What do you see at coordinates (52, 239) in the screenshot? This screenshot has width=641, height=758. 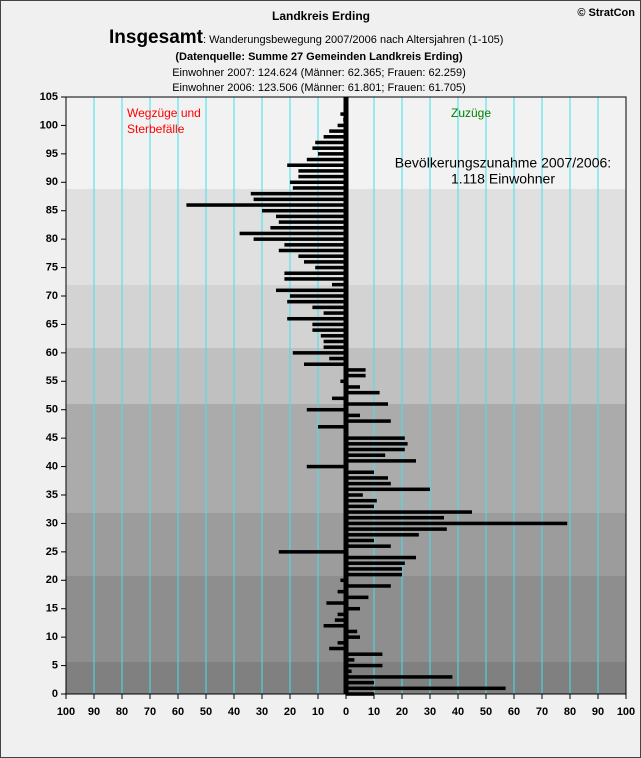 I see `y-tick-label: 80` at bounding box center [52, 239].